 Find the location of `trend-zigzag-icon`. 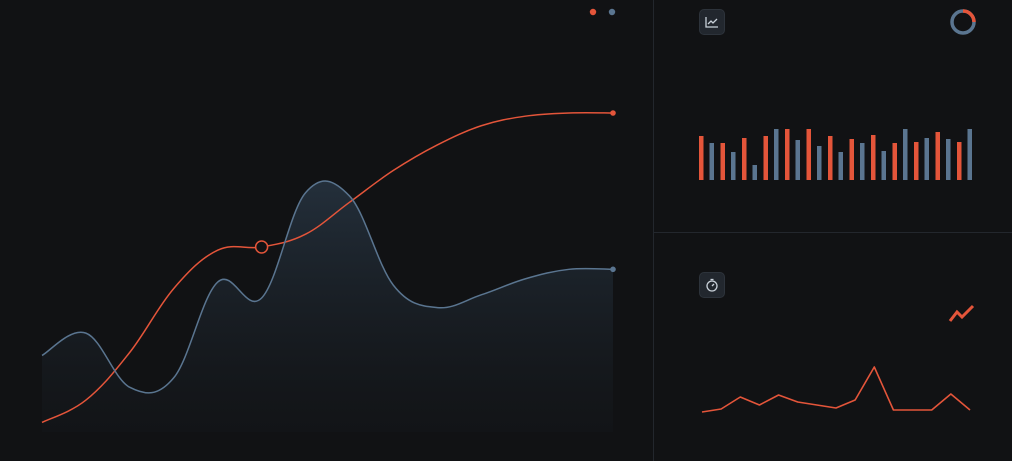

trend-zigzag-icon is located at coordinates (961, 313).